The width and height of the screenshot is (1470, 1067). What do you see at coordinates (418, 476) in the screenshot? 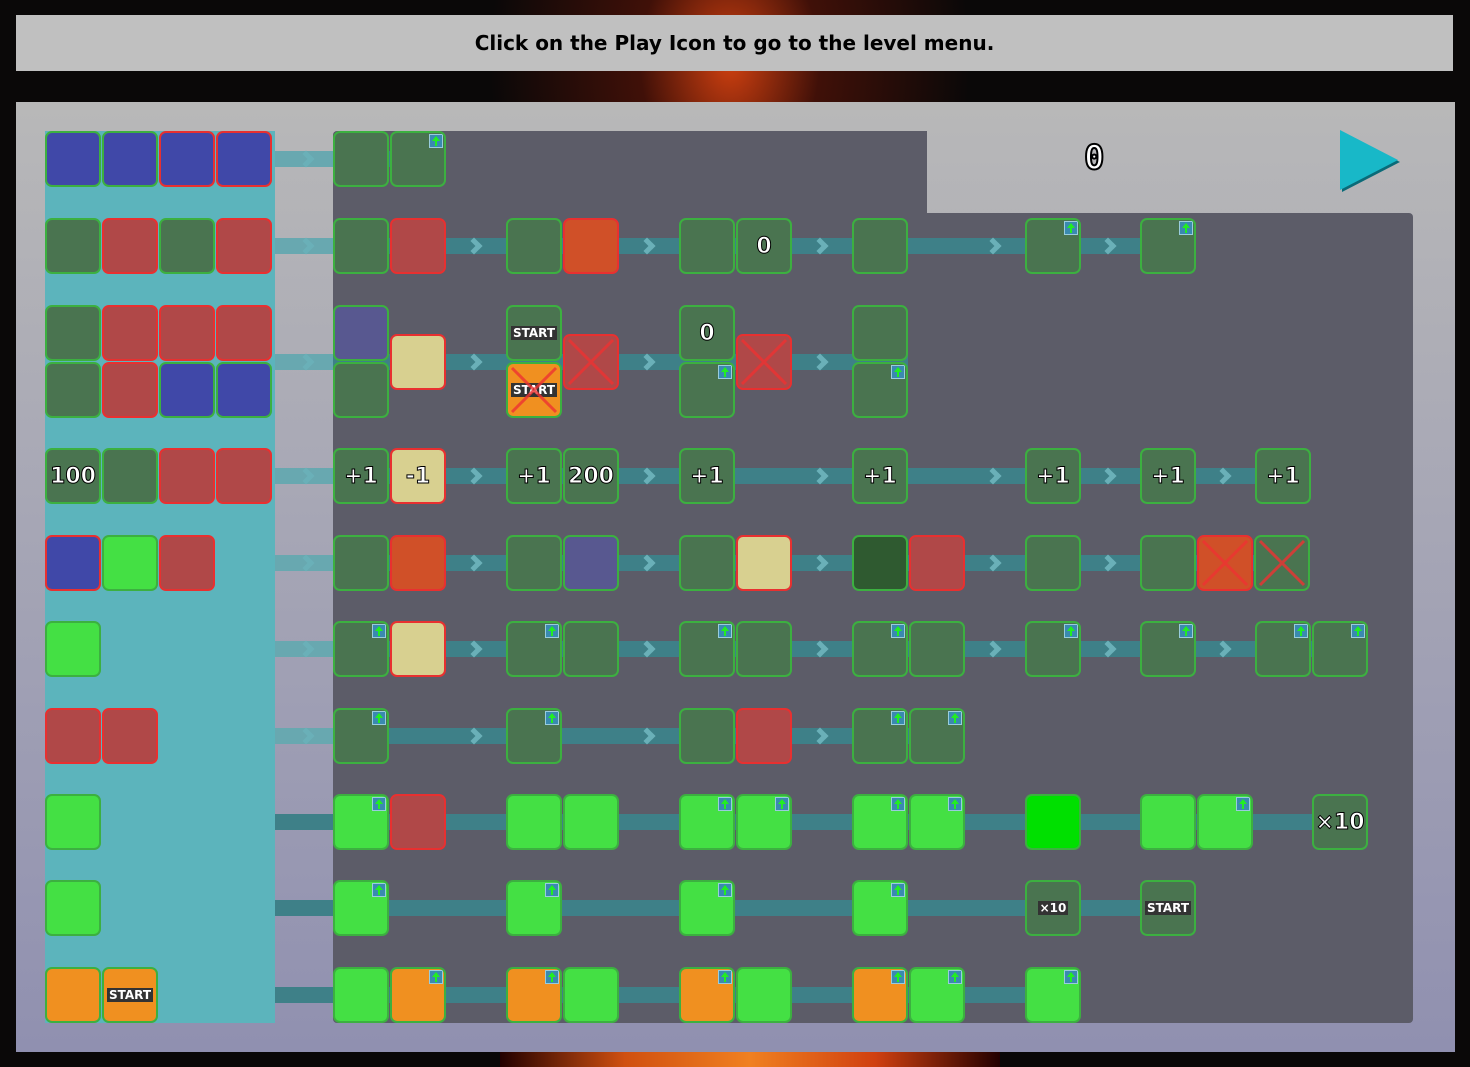
I see `stage-tile: -1` at bounding box center [418, 476].